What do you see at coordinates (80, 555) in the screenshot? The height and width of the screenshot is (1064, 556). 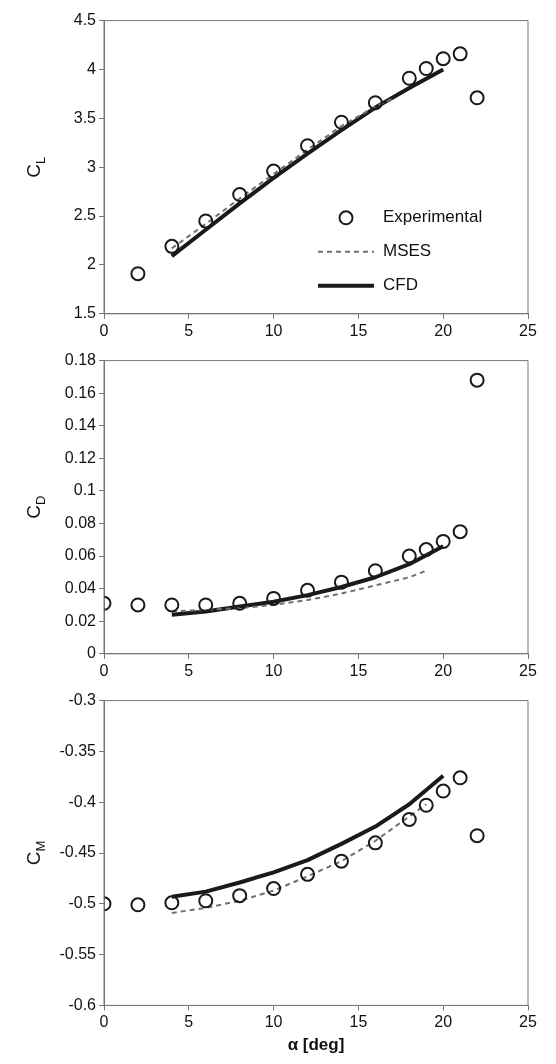 I see `y-tick-label: 0.06` at bounding box center [80, 555].